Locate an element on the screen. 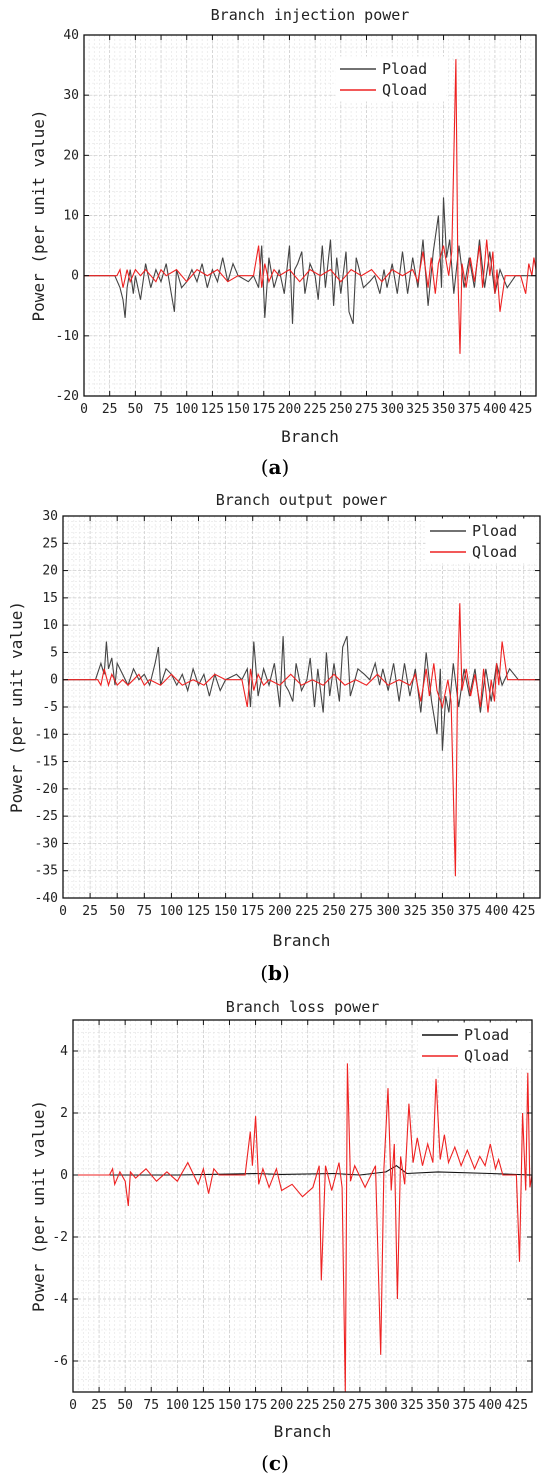 The width and height of the screenshot is (550, 1482). caption-letter: a is located at coordinates (275, 467).